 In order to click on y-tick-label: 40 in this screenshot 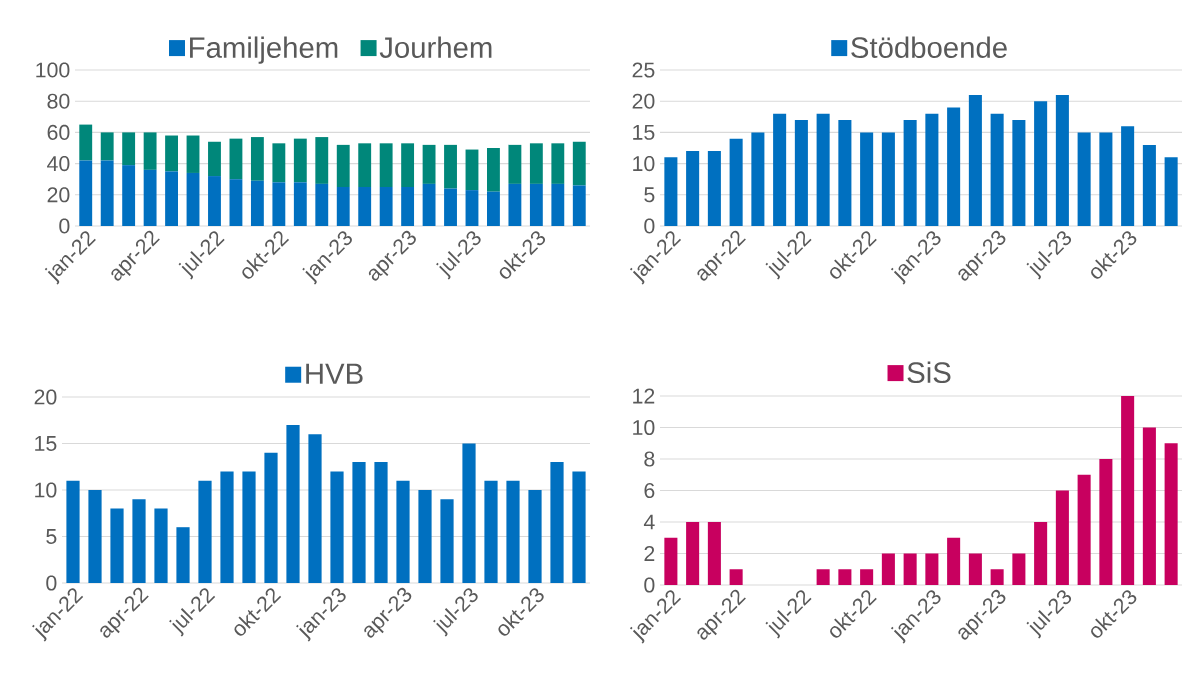, I will do `click(58, 164)`.